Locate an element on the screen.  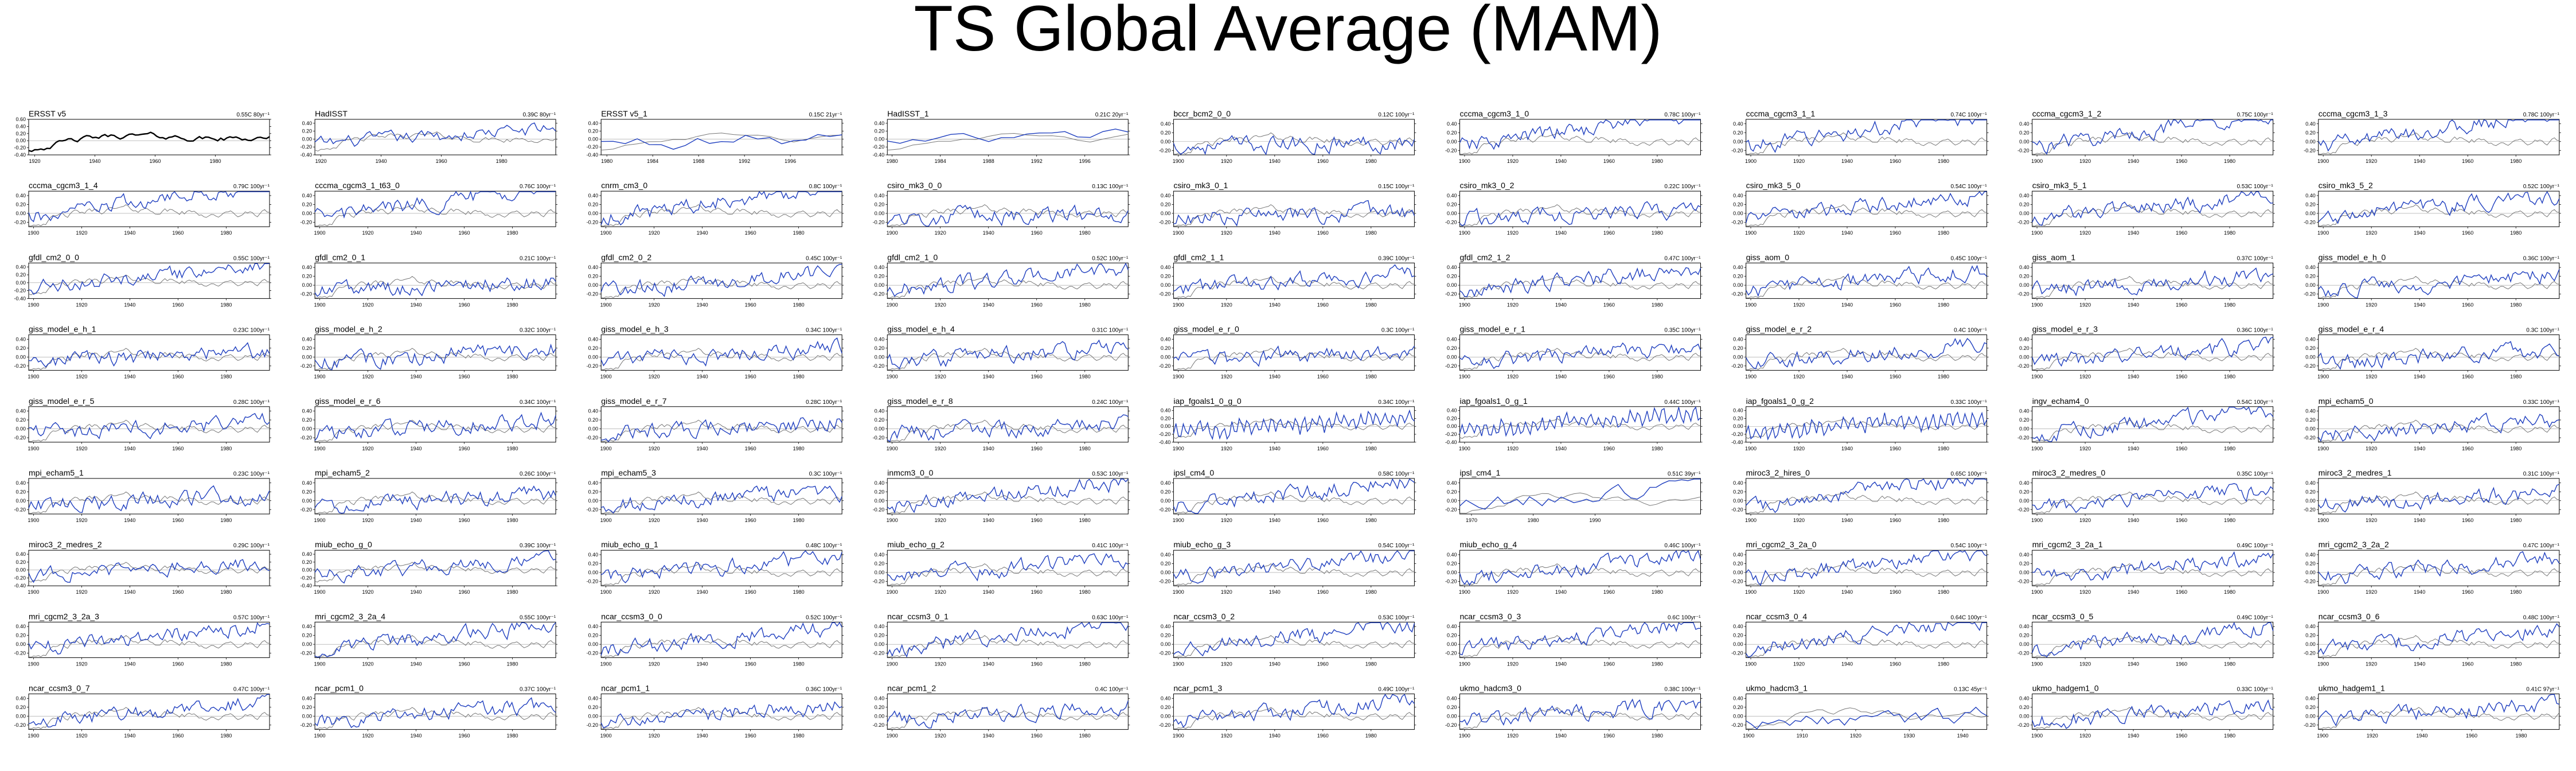
x-tick-label: 1996 is located at coordinates (790, 161).